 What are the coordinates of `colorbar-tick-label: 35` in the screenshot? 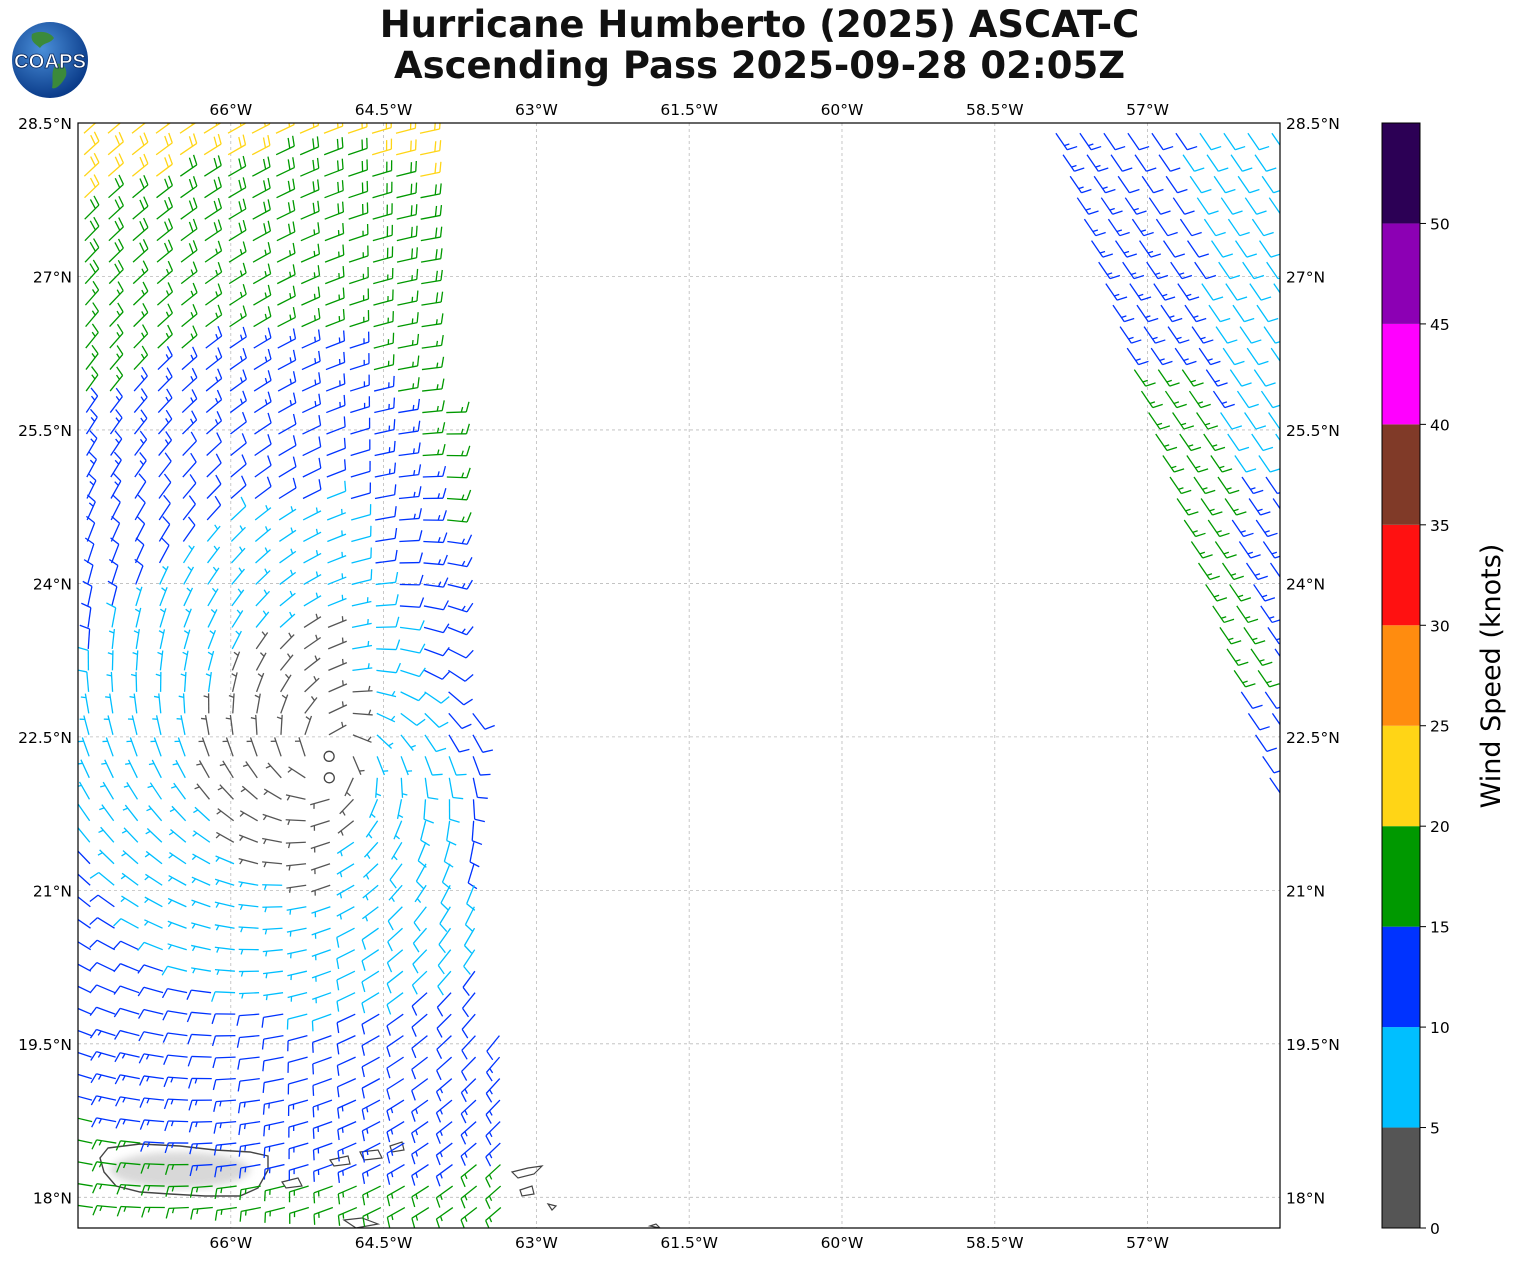 It's located at (1440, 526).